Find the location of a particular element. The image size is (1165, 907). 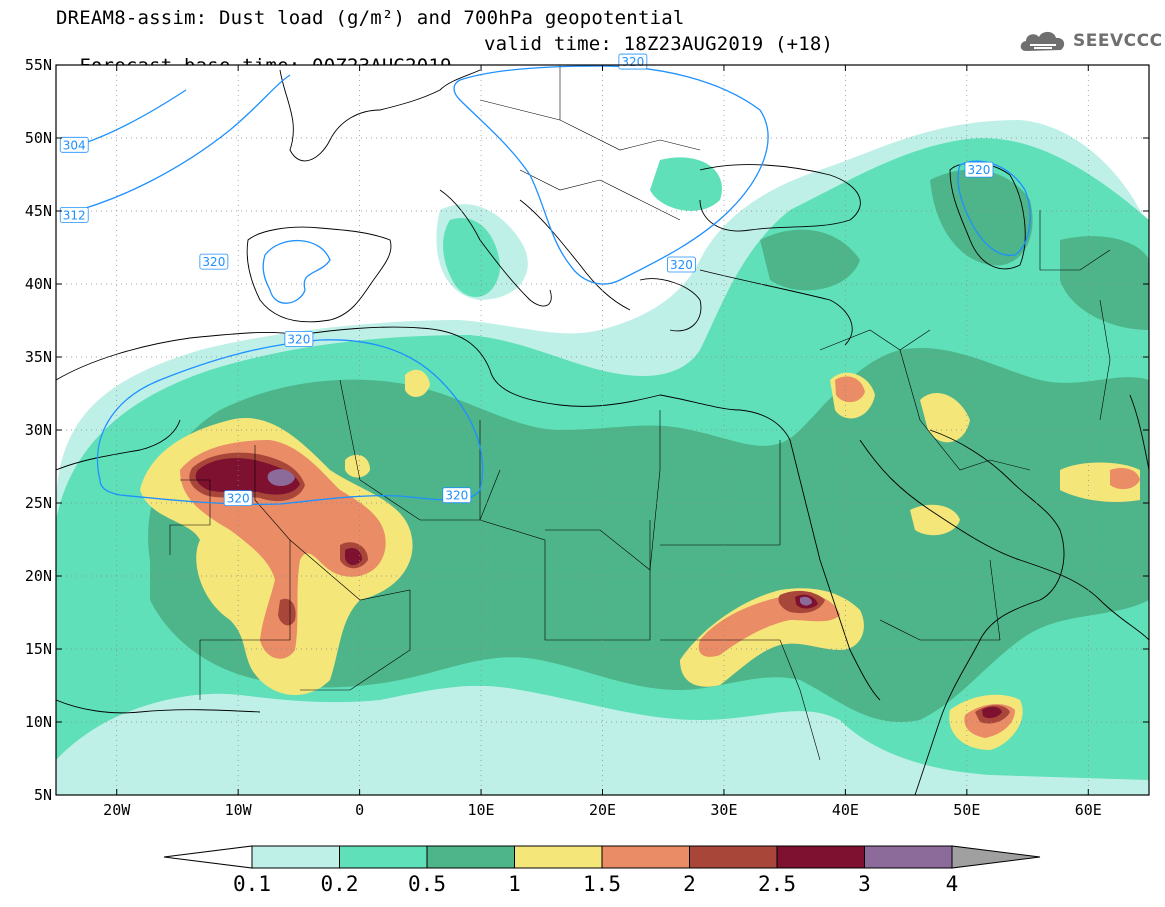

lat-label: 10N is located at coordinates (38, 722).